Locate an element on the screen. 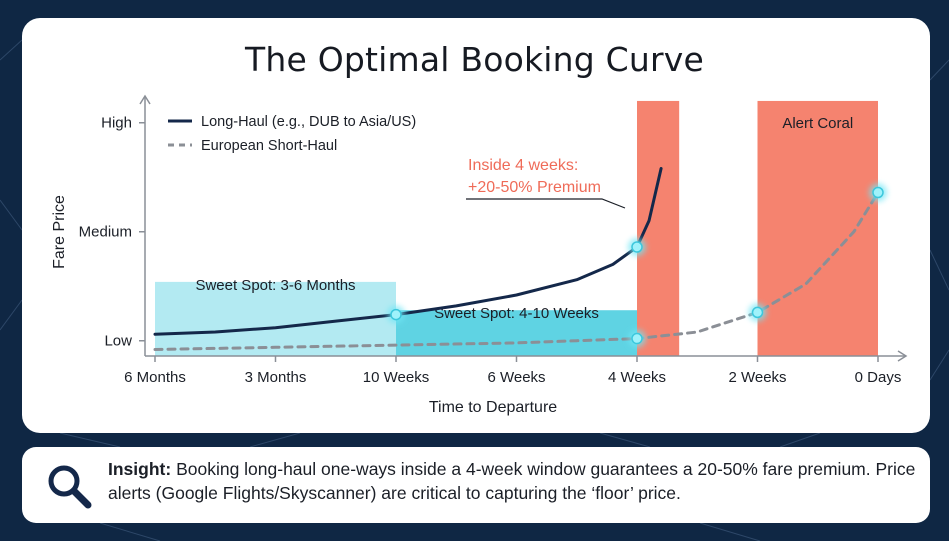 This screenshot has height=541, width=949. region-label-2: Sweet Spot: 4-10 Weeks is located at coordinates (516, 313).